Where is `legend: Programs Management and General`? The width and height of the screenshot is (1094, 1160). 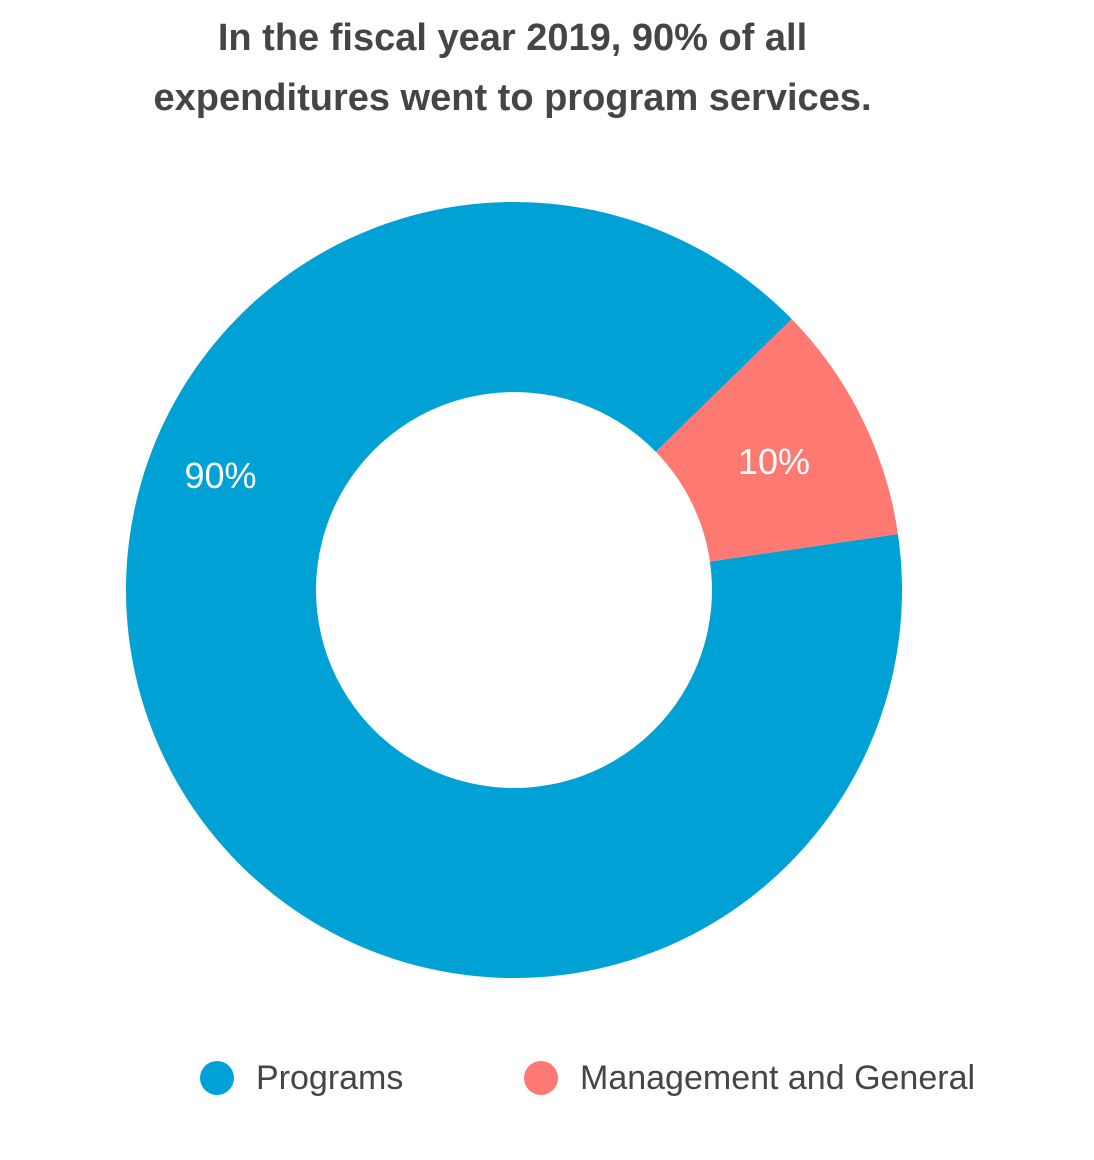
legend: Programs Management and General is located at coordinates (547, 1078).